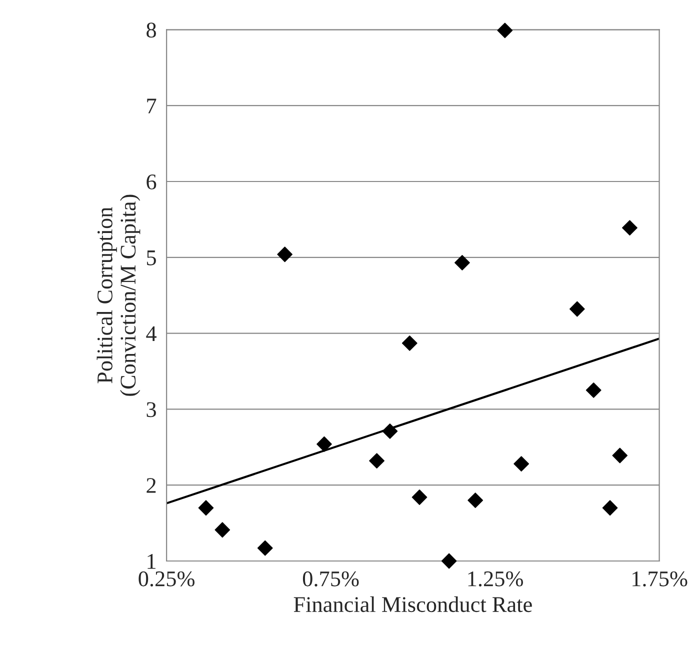 The height and width of the screenshot is (660, 694). What do you see at coordinates (151, 30) in the screenshot?
I see `y-tick-label: 8` at bounding box center [151, 30].